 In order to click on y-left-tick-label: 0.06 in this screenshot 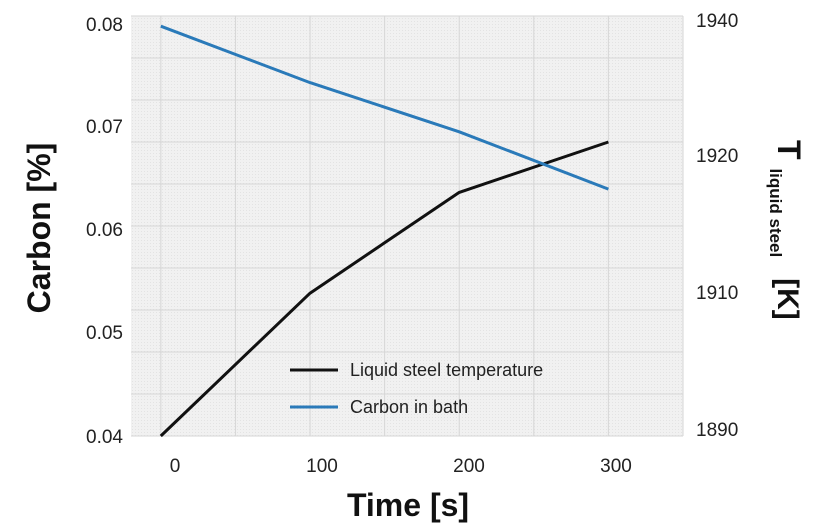, I will do `click(104, 230)`.